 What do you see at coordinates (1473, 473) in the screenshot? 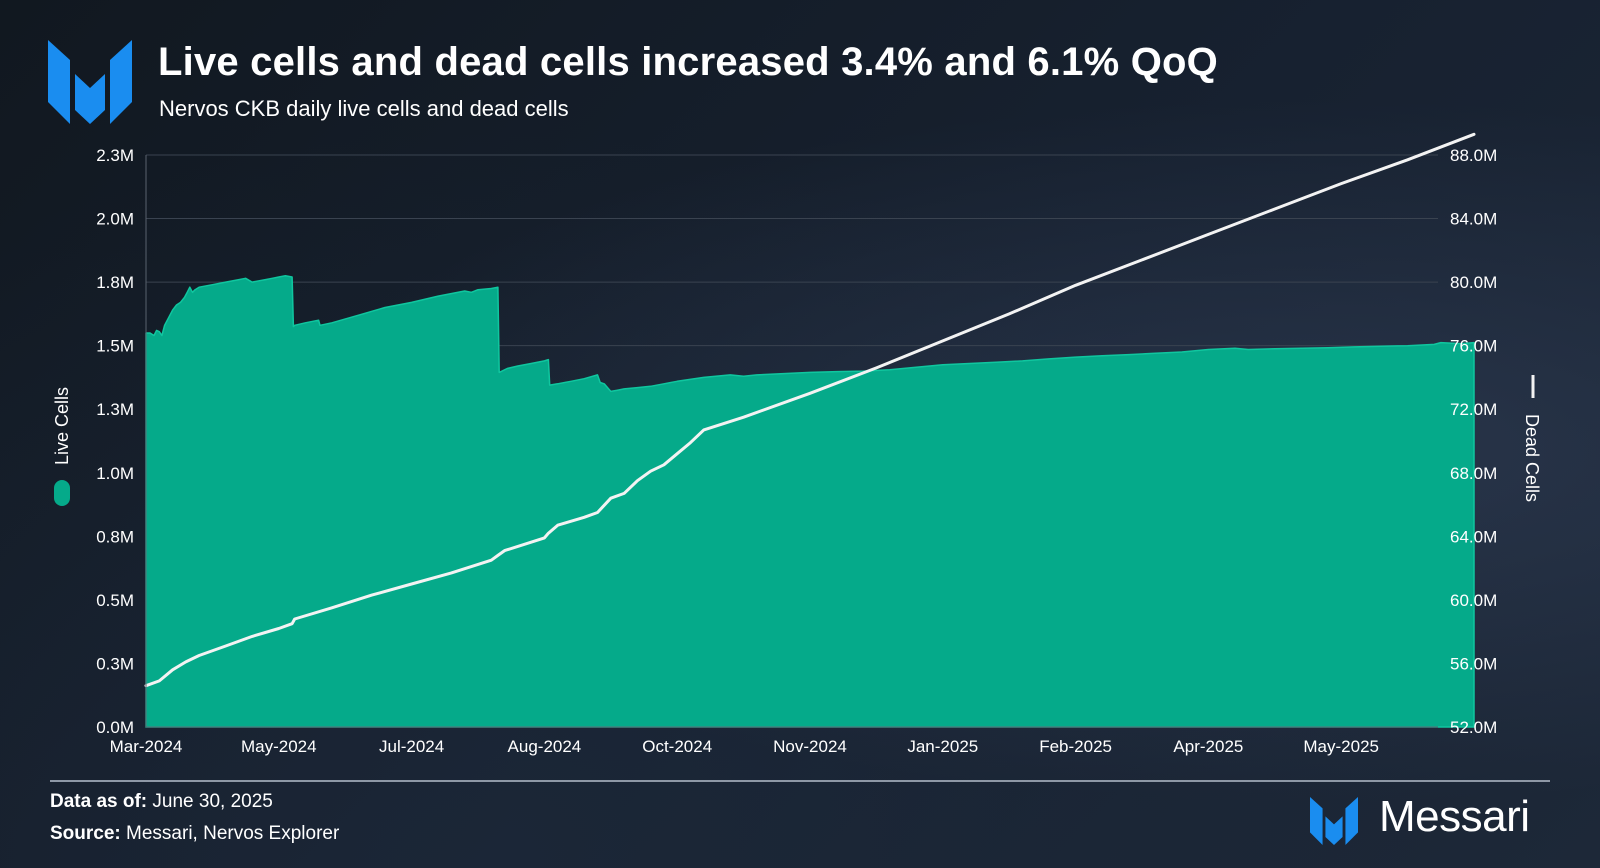
I see `y-right-tick-label: 68.0M` at bounding box center [1473, 473].